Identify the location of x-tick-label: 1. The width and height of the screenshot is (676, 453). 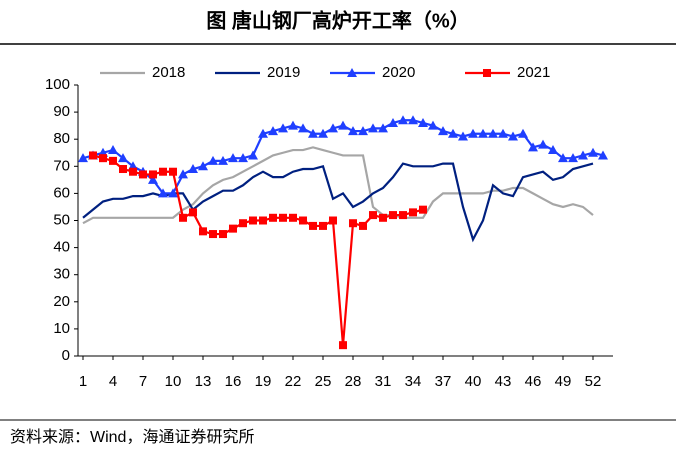
(83, 381).